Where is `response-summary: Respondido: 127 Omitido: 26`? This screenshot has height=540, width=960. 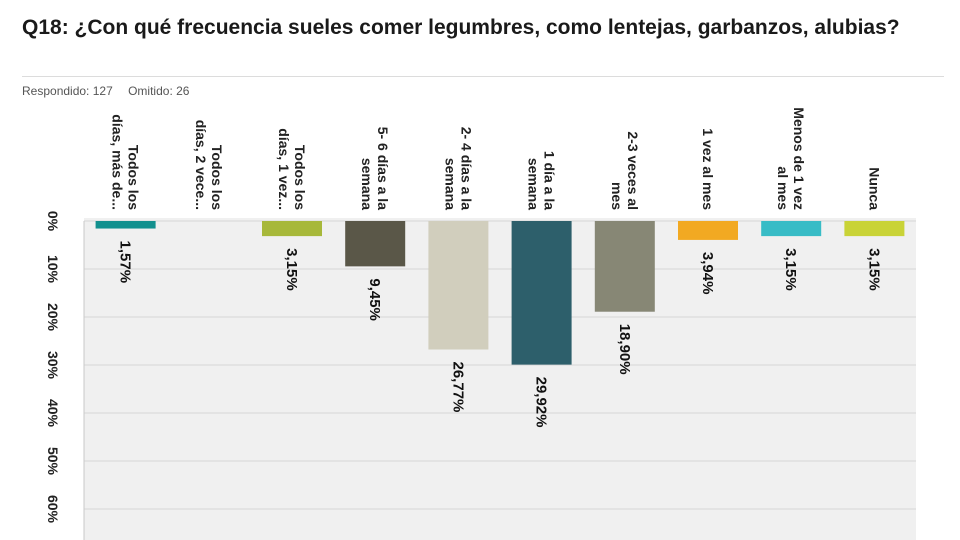
response-summary: Respondido: 127 Omitido: 26 is located at coordinates (111, 91).